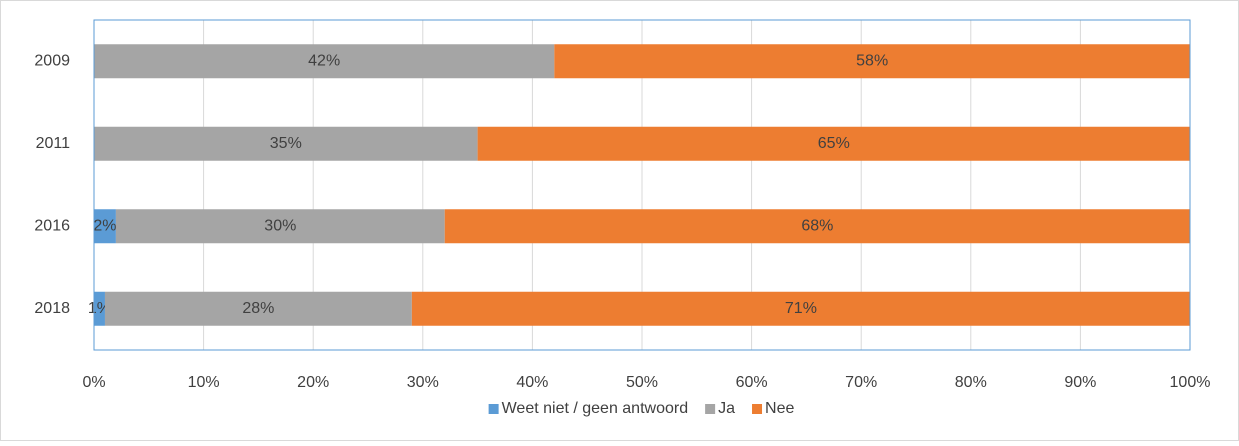 This screenshot has width=1239, height=446. Describe the element at coordinates (313, 382) in the screenshot. I see `x-tick-label: 20%` at that location.